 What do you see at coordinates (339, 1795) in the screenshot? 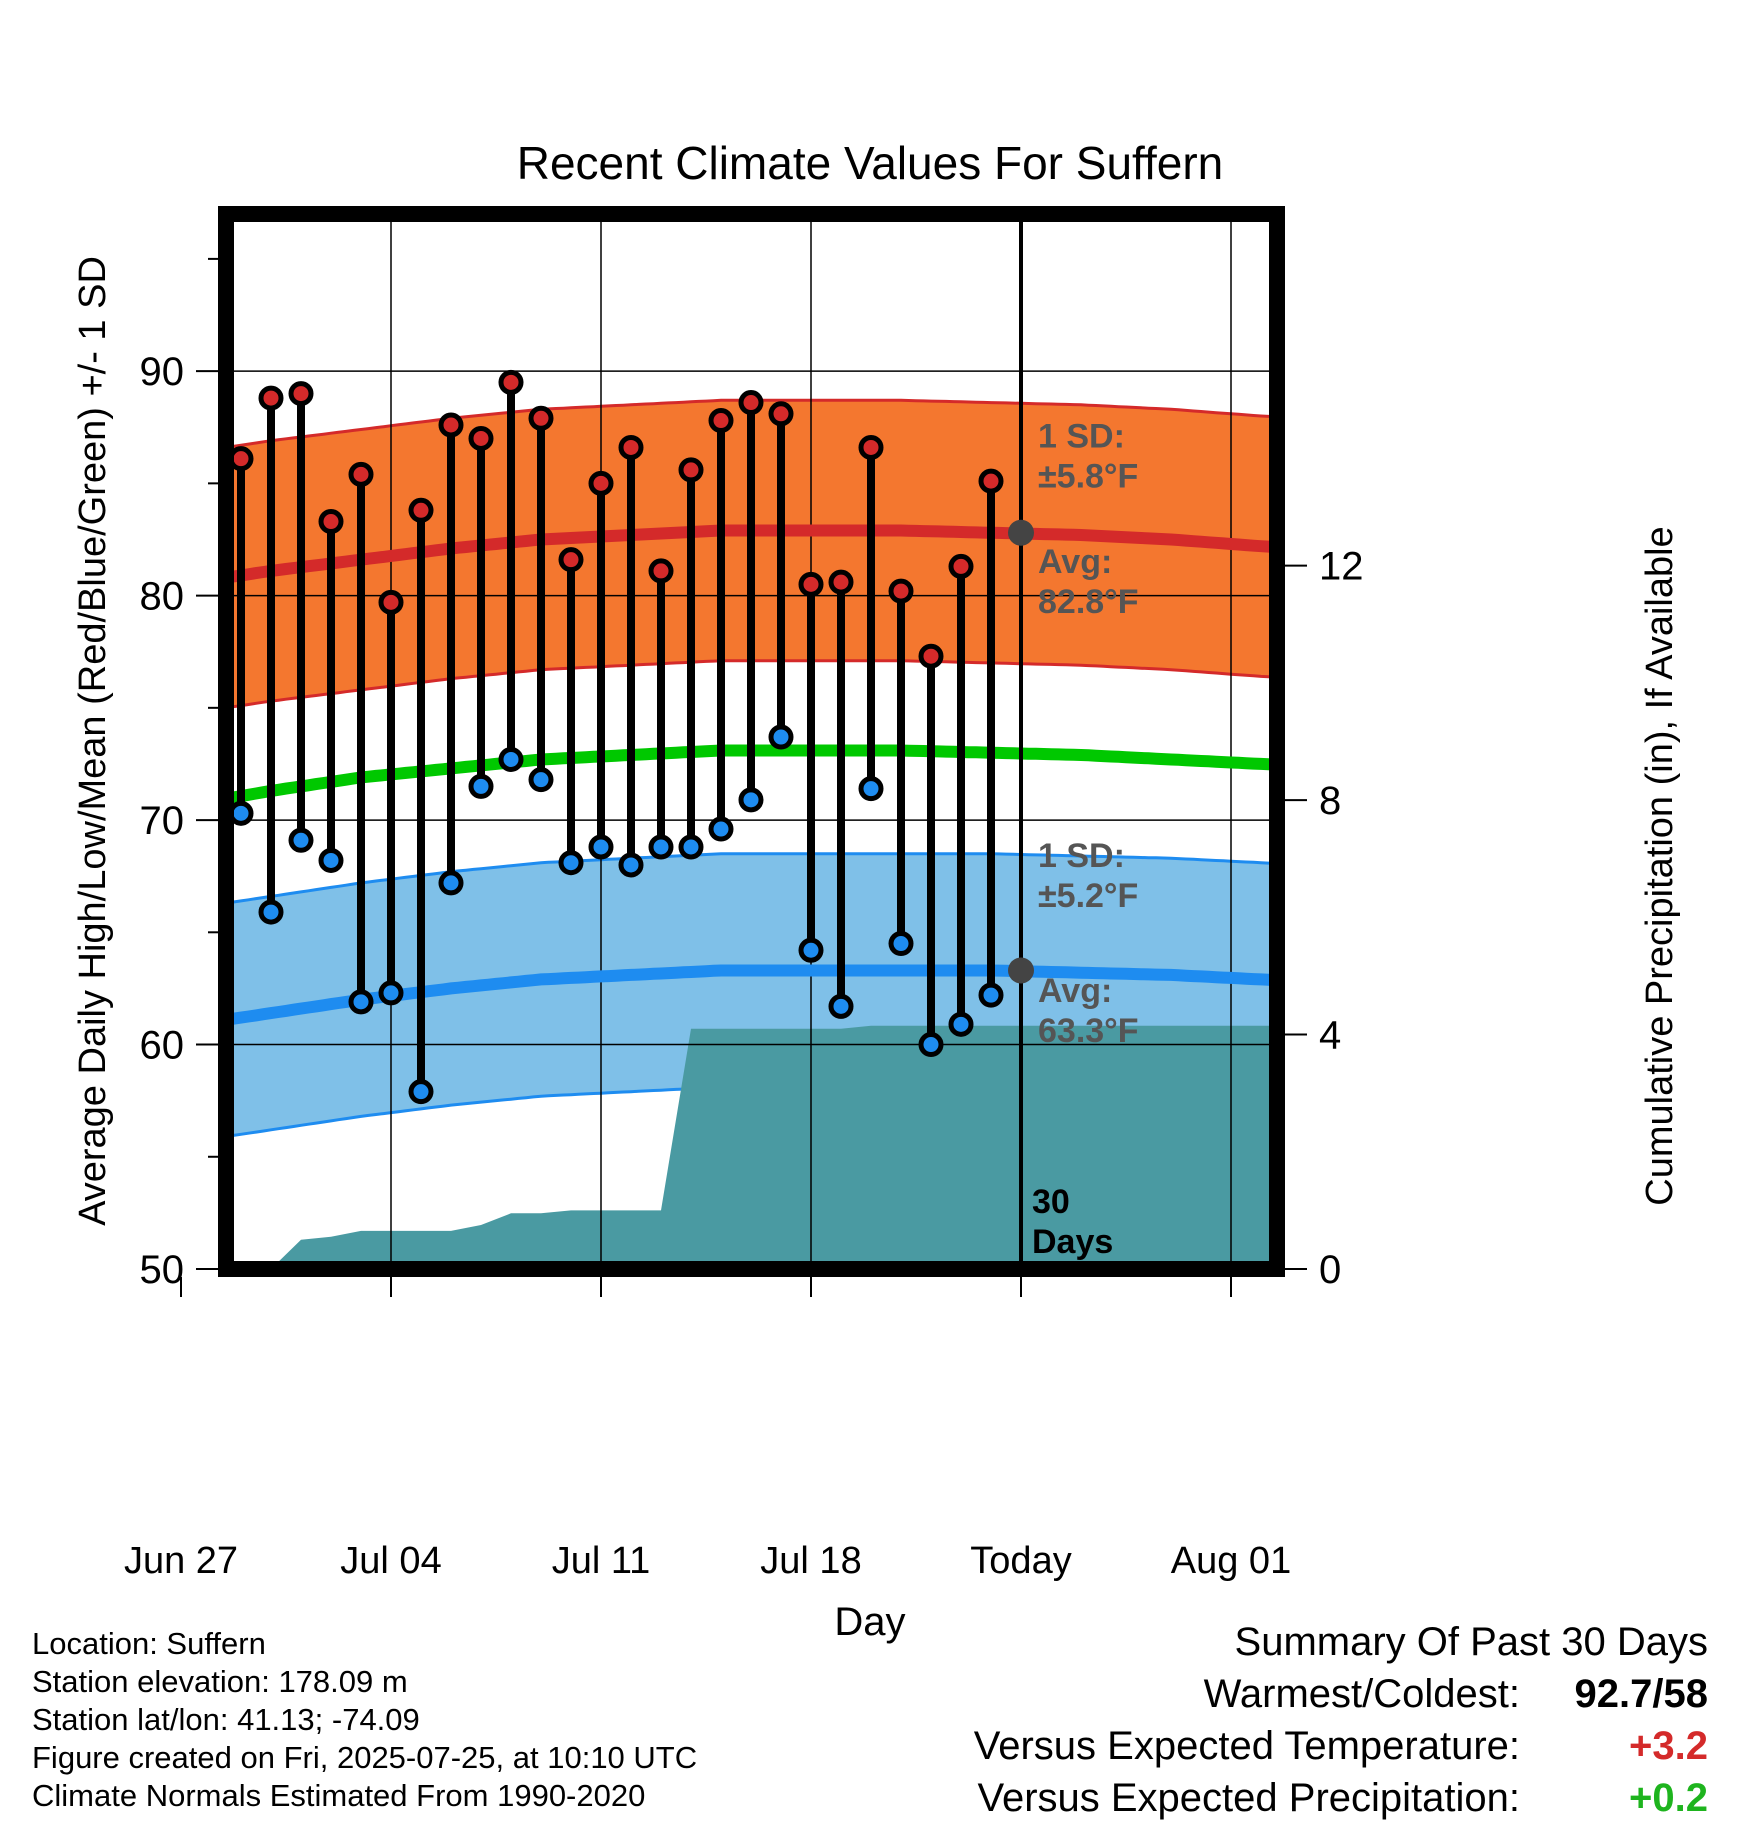
I see `normals-text: Climate Normals Estimated From 1990-2020` at bounding box center [339, 1795].